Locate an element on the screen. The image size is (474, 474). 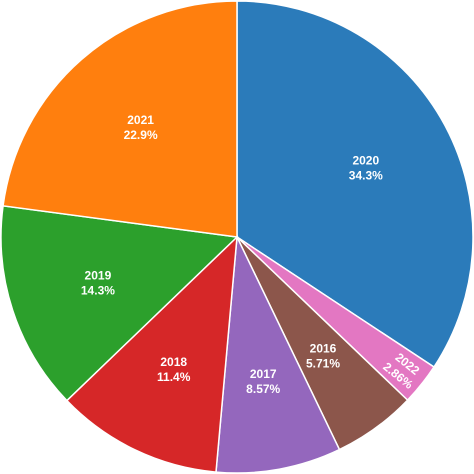
slice-category-label: 2021 is located at coordinates (140, 120).